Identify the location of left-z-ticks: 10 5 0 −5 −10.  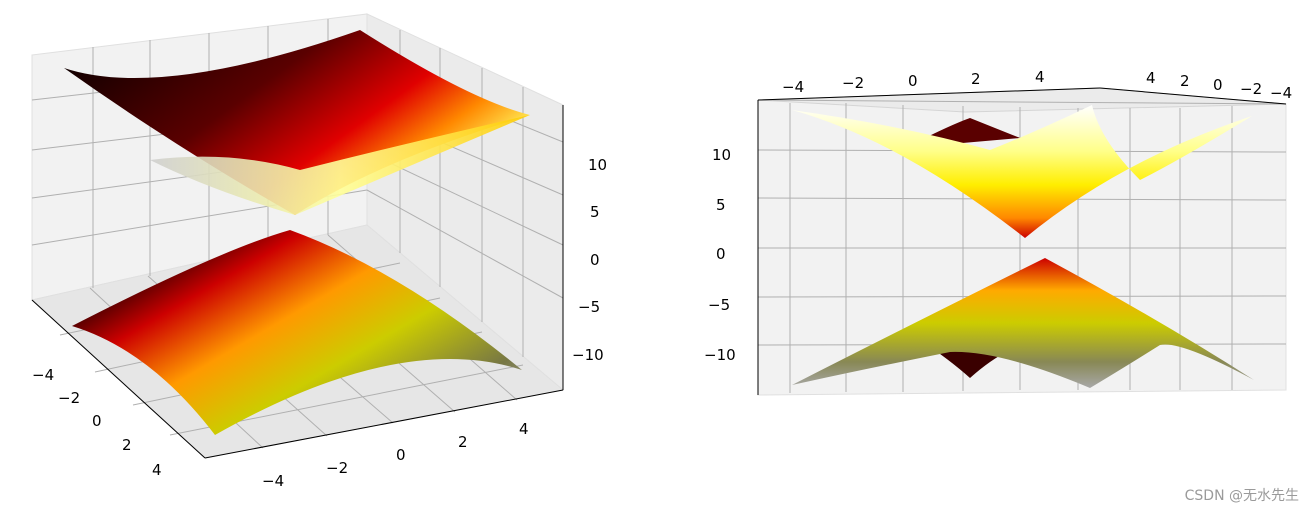
(589, 260).